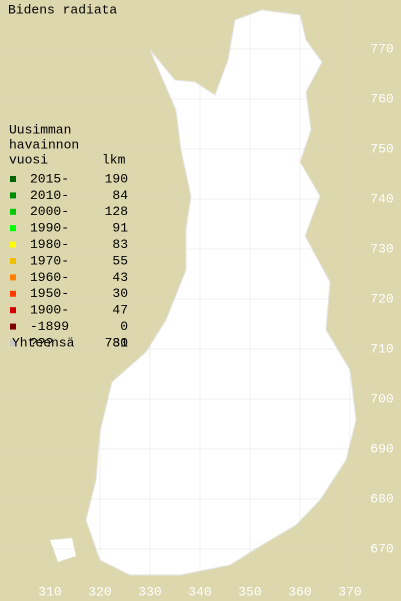  What do you see at coordinates (40, 129) in the screenshot?
I see `legend-heading: Uusimman` at bounding box center [40, 129].